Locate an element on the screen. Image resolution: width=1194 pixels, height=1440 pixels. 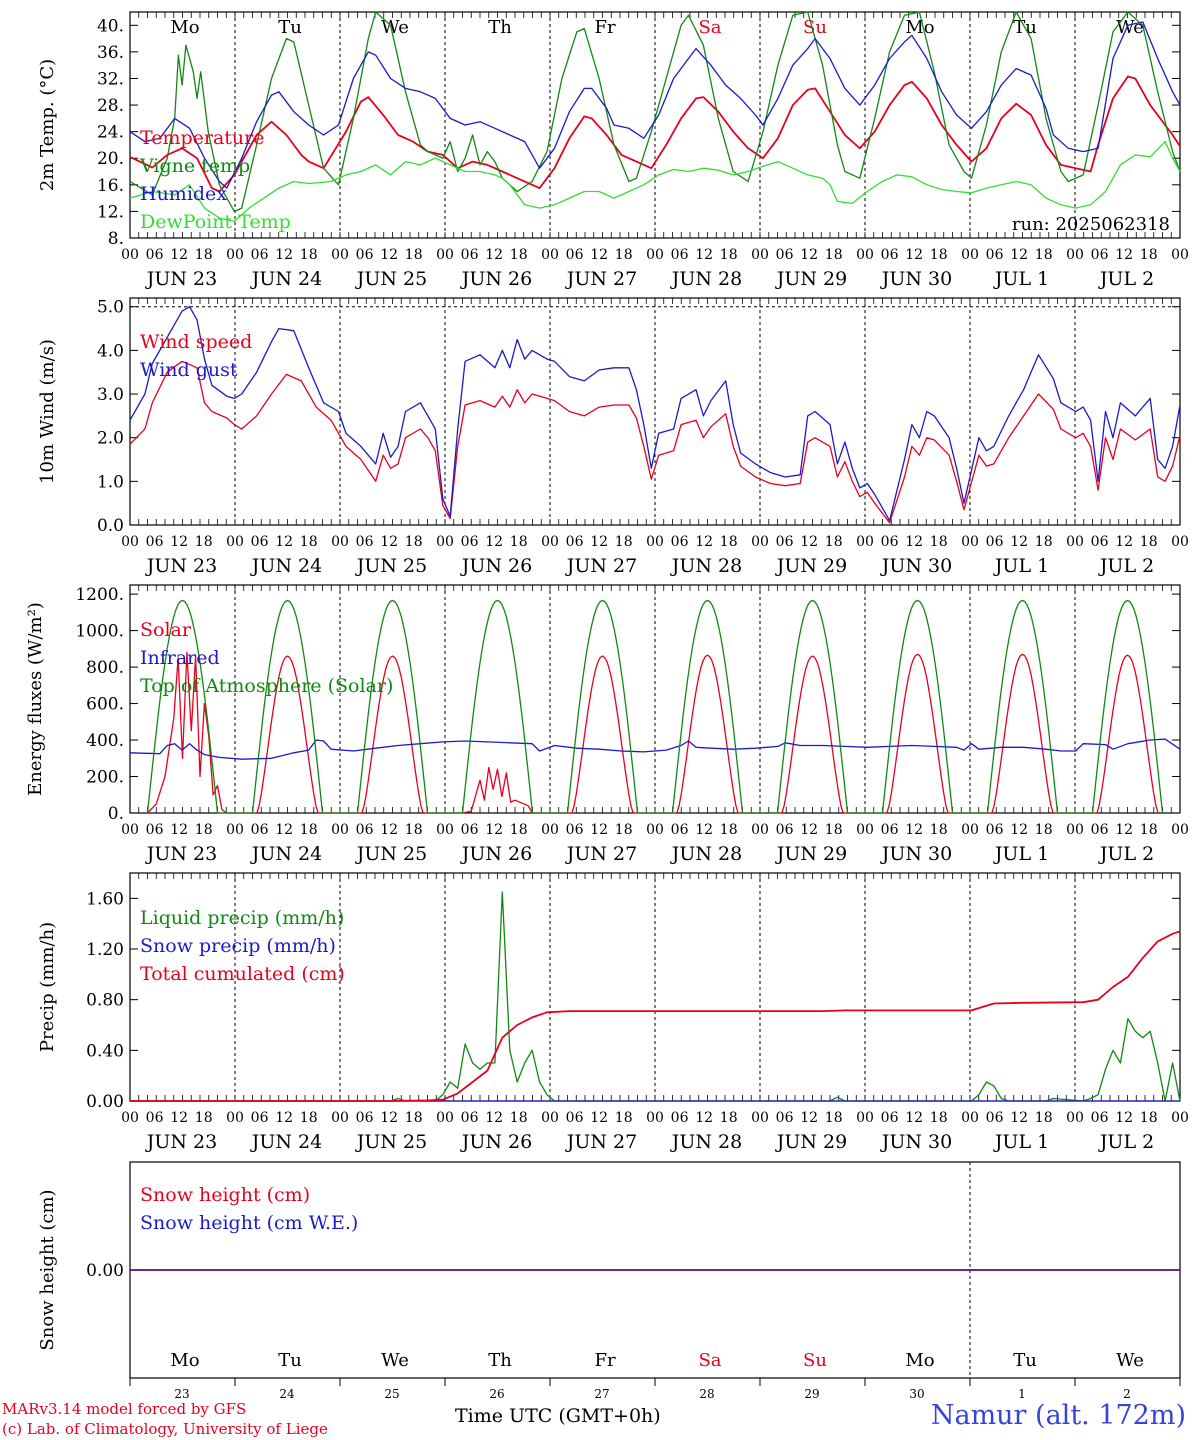
y-axis-label: Precip (mm/h) is located at coordinates (47, 987).